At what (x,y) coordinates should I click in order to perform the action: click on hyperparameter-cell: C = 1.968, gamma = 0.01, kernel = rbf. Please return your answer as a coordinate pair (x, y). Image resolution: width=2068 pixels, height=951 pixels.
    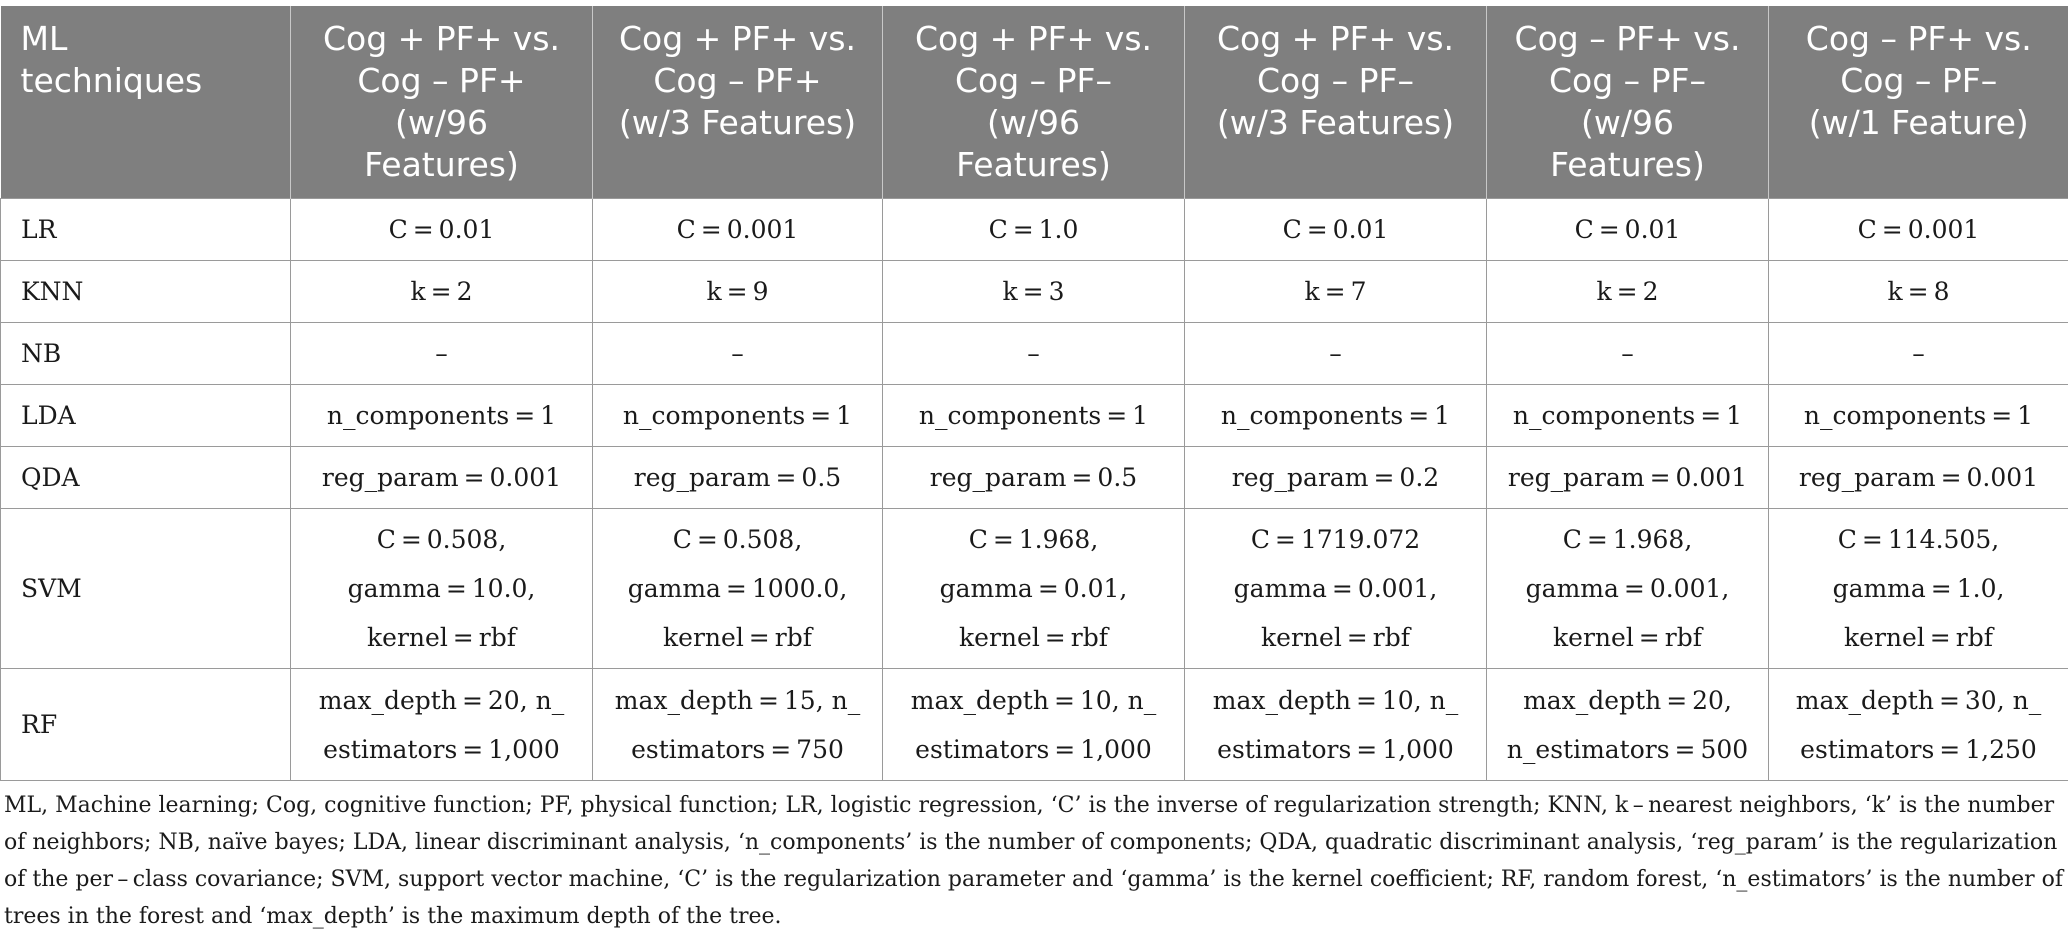
    Looking at the image, I should click on (1033, 588).